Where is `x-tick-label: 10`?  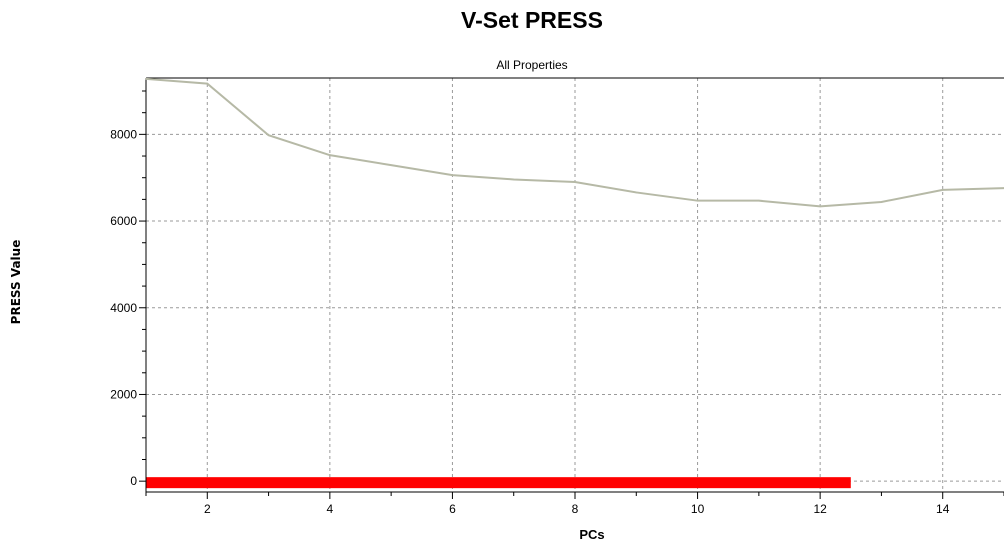 x-tick-label: 10 is located at coordinates (698, 509).